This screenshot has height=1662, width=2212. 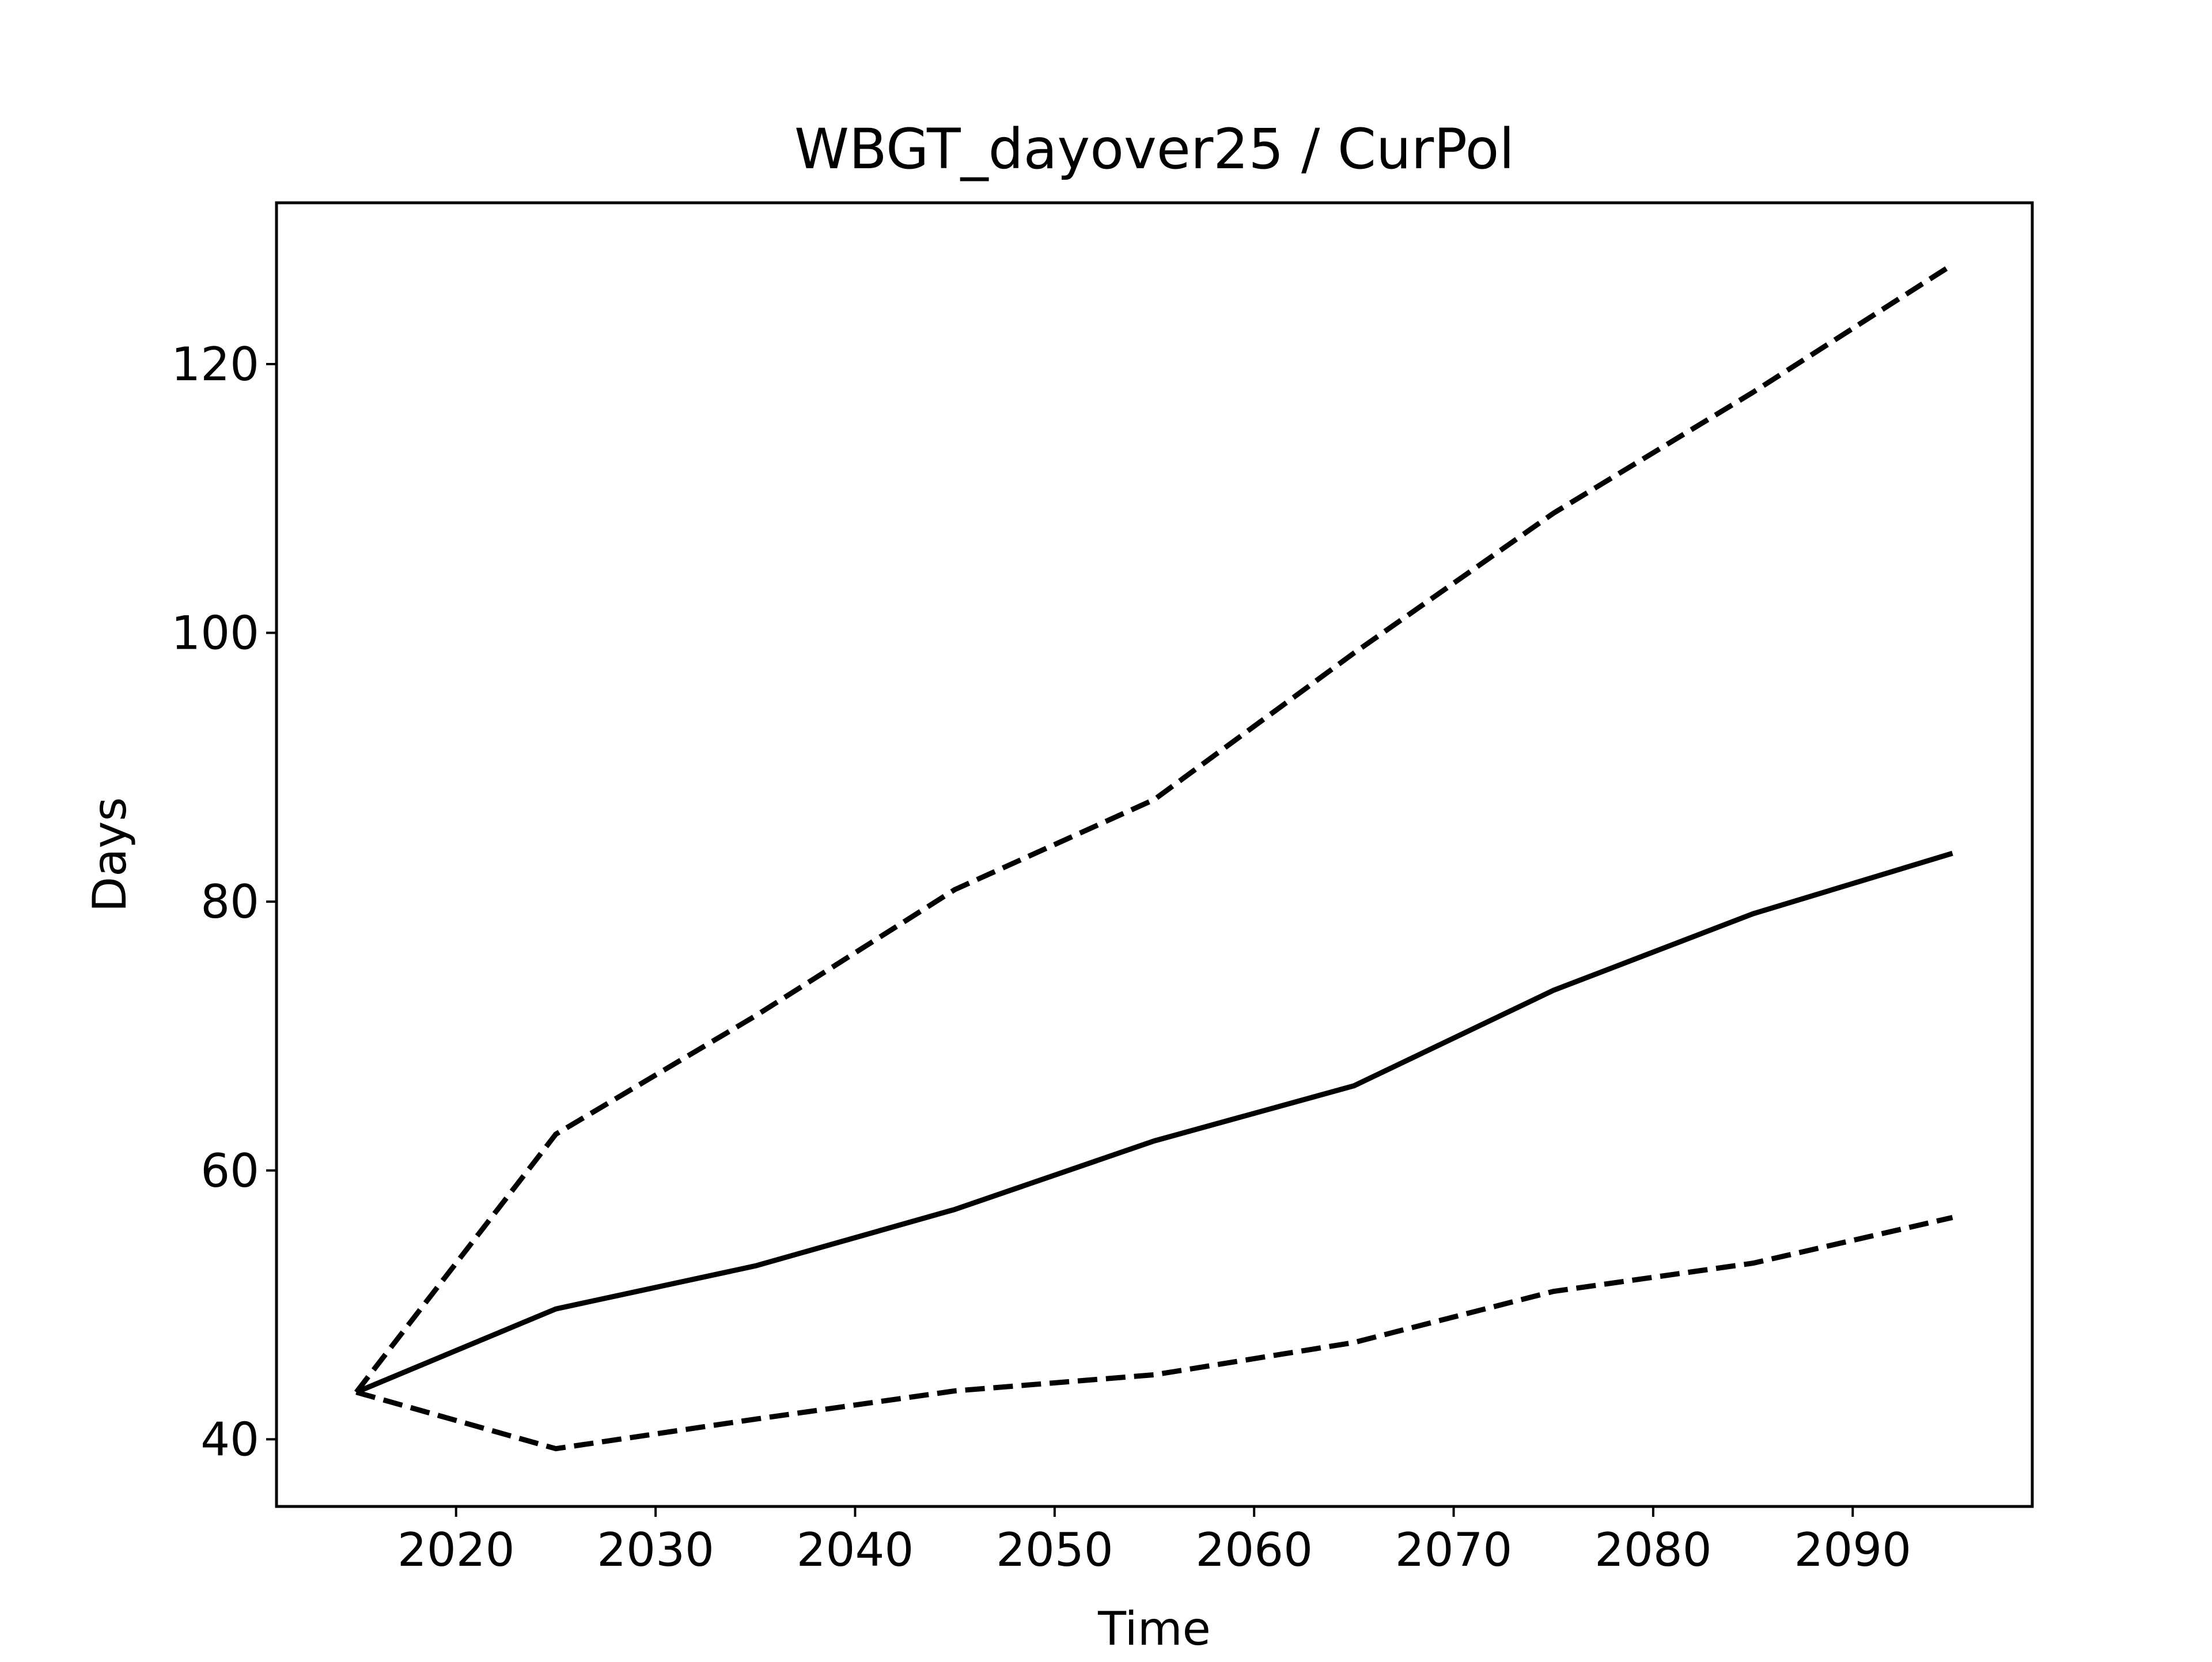 I want to click on y-tick-label: 40, so click(x=229, y=1439).